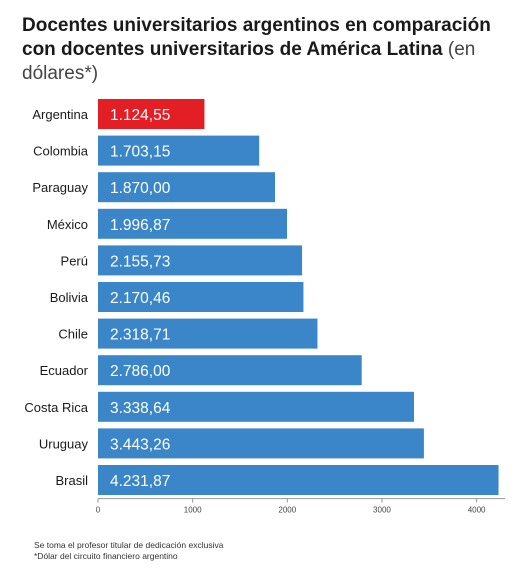  What do you see at coordinates (61, 151) in the screenshot?
I see `category-label-1: Colombia` at bounding box center [61, 151].